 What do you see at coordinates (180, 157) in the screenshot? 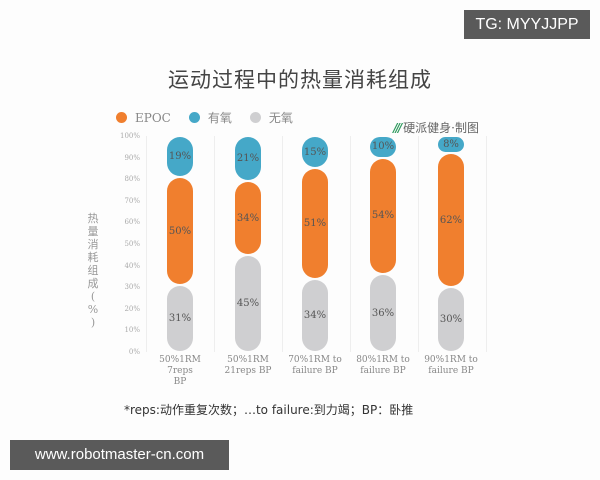
I see `bar-segment: 19%` at bounding box center [180, 157].